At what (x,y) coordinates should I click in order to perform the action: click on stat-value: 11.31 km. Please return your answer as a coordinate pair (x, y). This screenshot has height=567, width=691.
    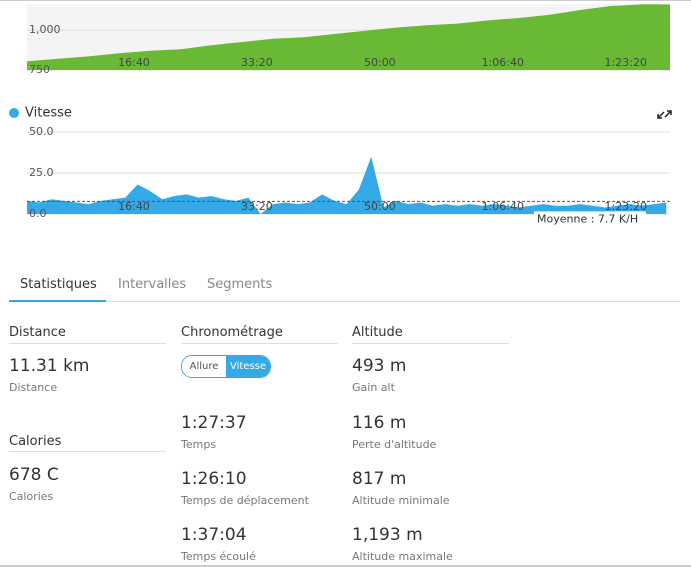
    Looking at the image, I should click on (49, 366).